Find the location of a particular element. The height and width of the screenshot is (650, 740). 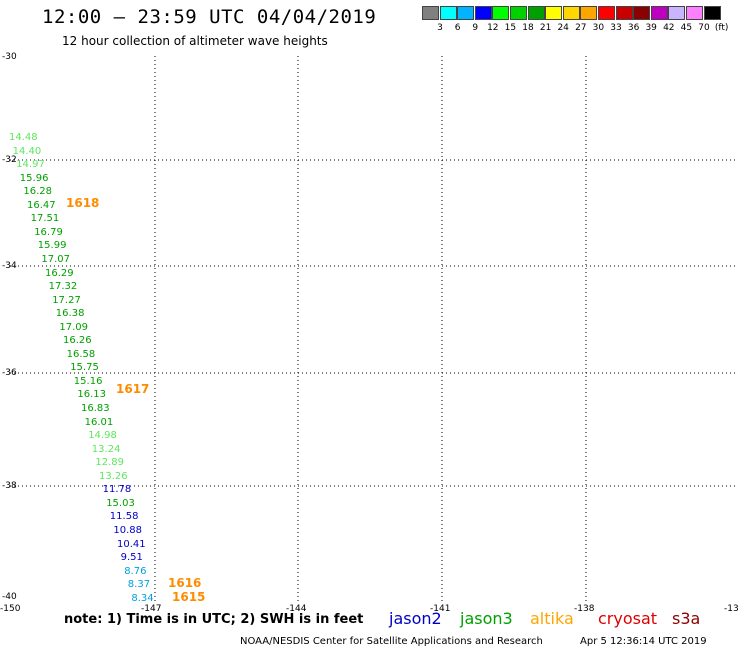

longitude-label: -13 is located at coordinates (731, 609).